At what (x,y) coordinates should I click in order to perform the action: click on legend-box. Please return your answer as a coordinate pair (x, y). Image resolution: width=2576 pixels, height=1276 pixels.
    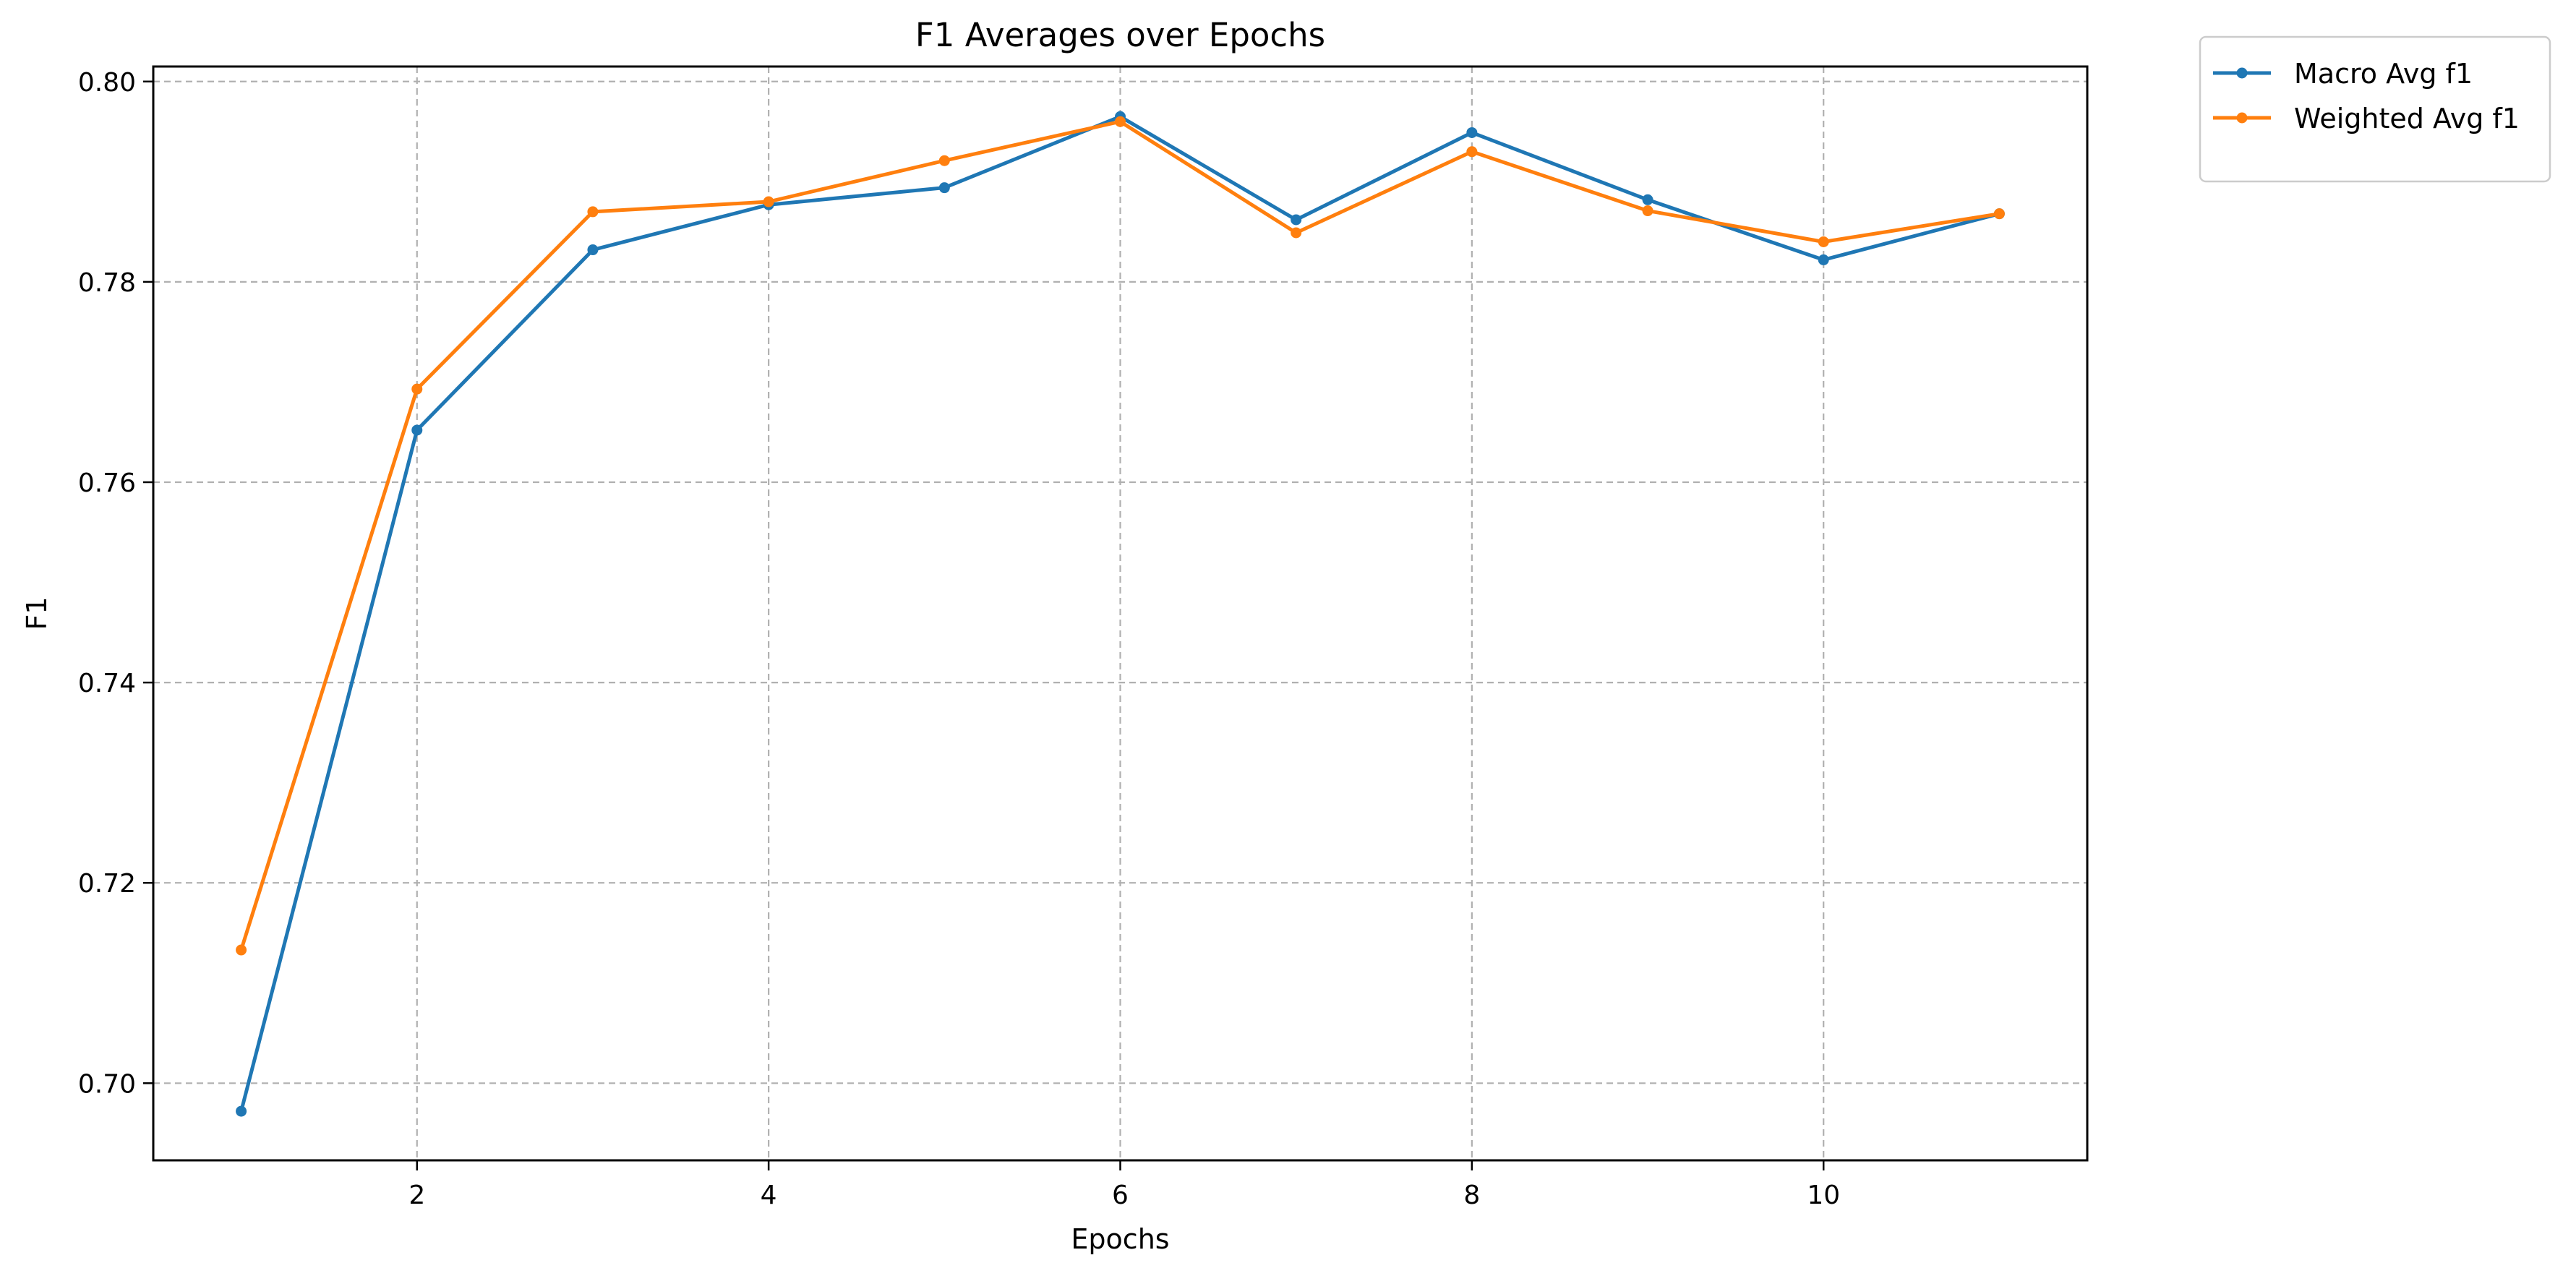
    Looking at the image, I should click on (2375, 109).